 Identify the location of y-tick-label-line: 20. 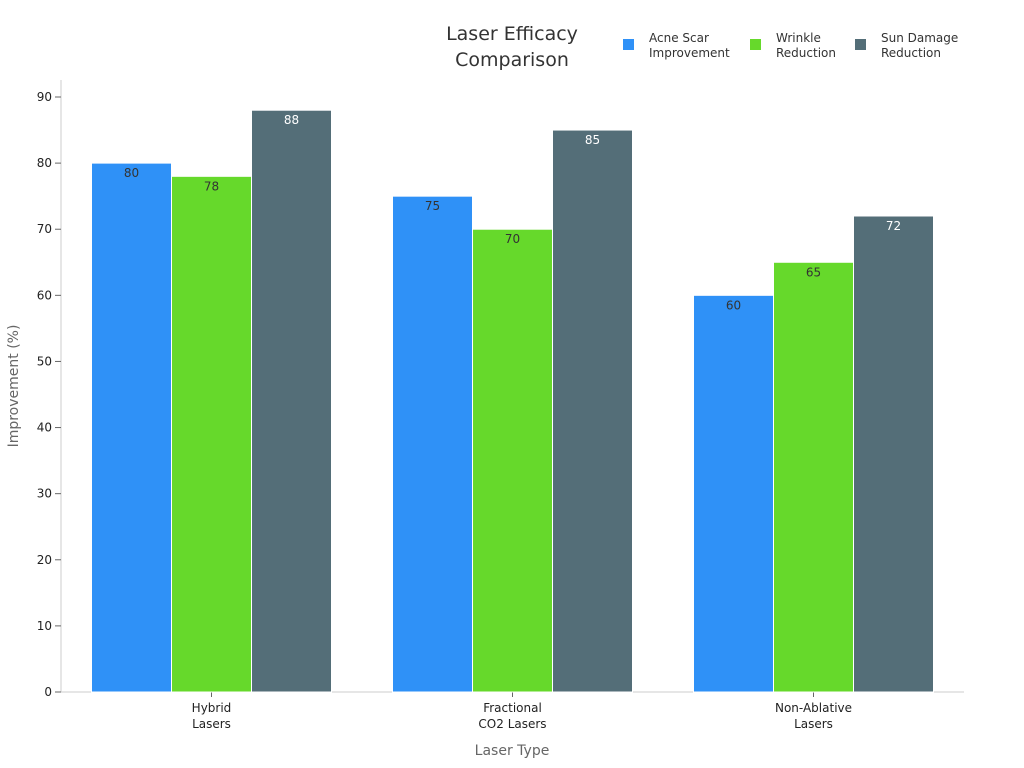
(44, 560).